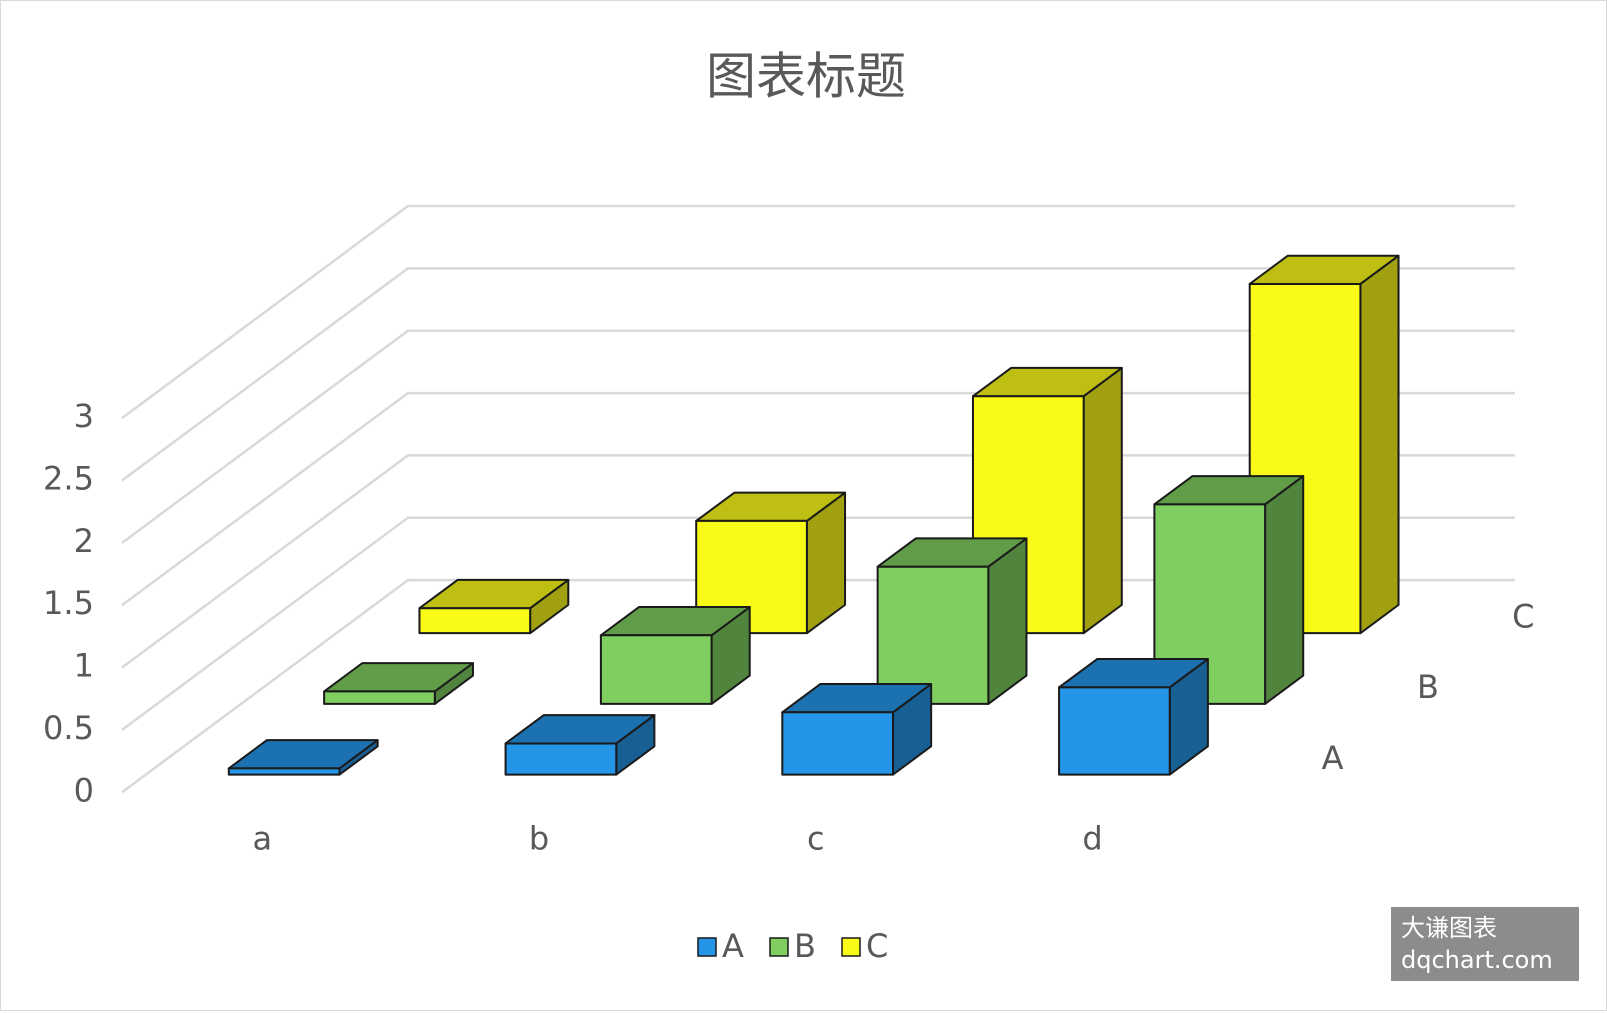 This screenshot has width=1607, height=1014. Describe the element at coordinates (805, 946) in the screenshot. I see `legend-label: B` at that location.